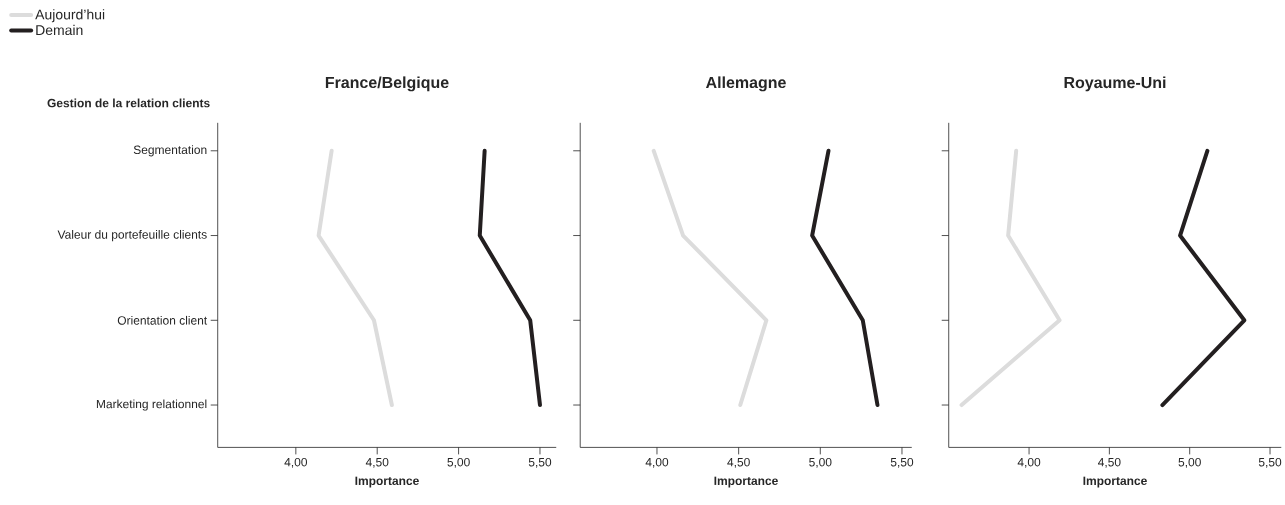  Describe the element at coordinates (1115, 84) in the screenshot. I see `chart-title: Royaume-Uni` at that location.